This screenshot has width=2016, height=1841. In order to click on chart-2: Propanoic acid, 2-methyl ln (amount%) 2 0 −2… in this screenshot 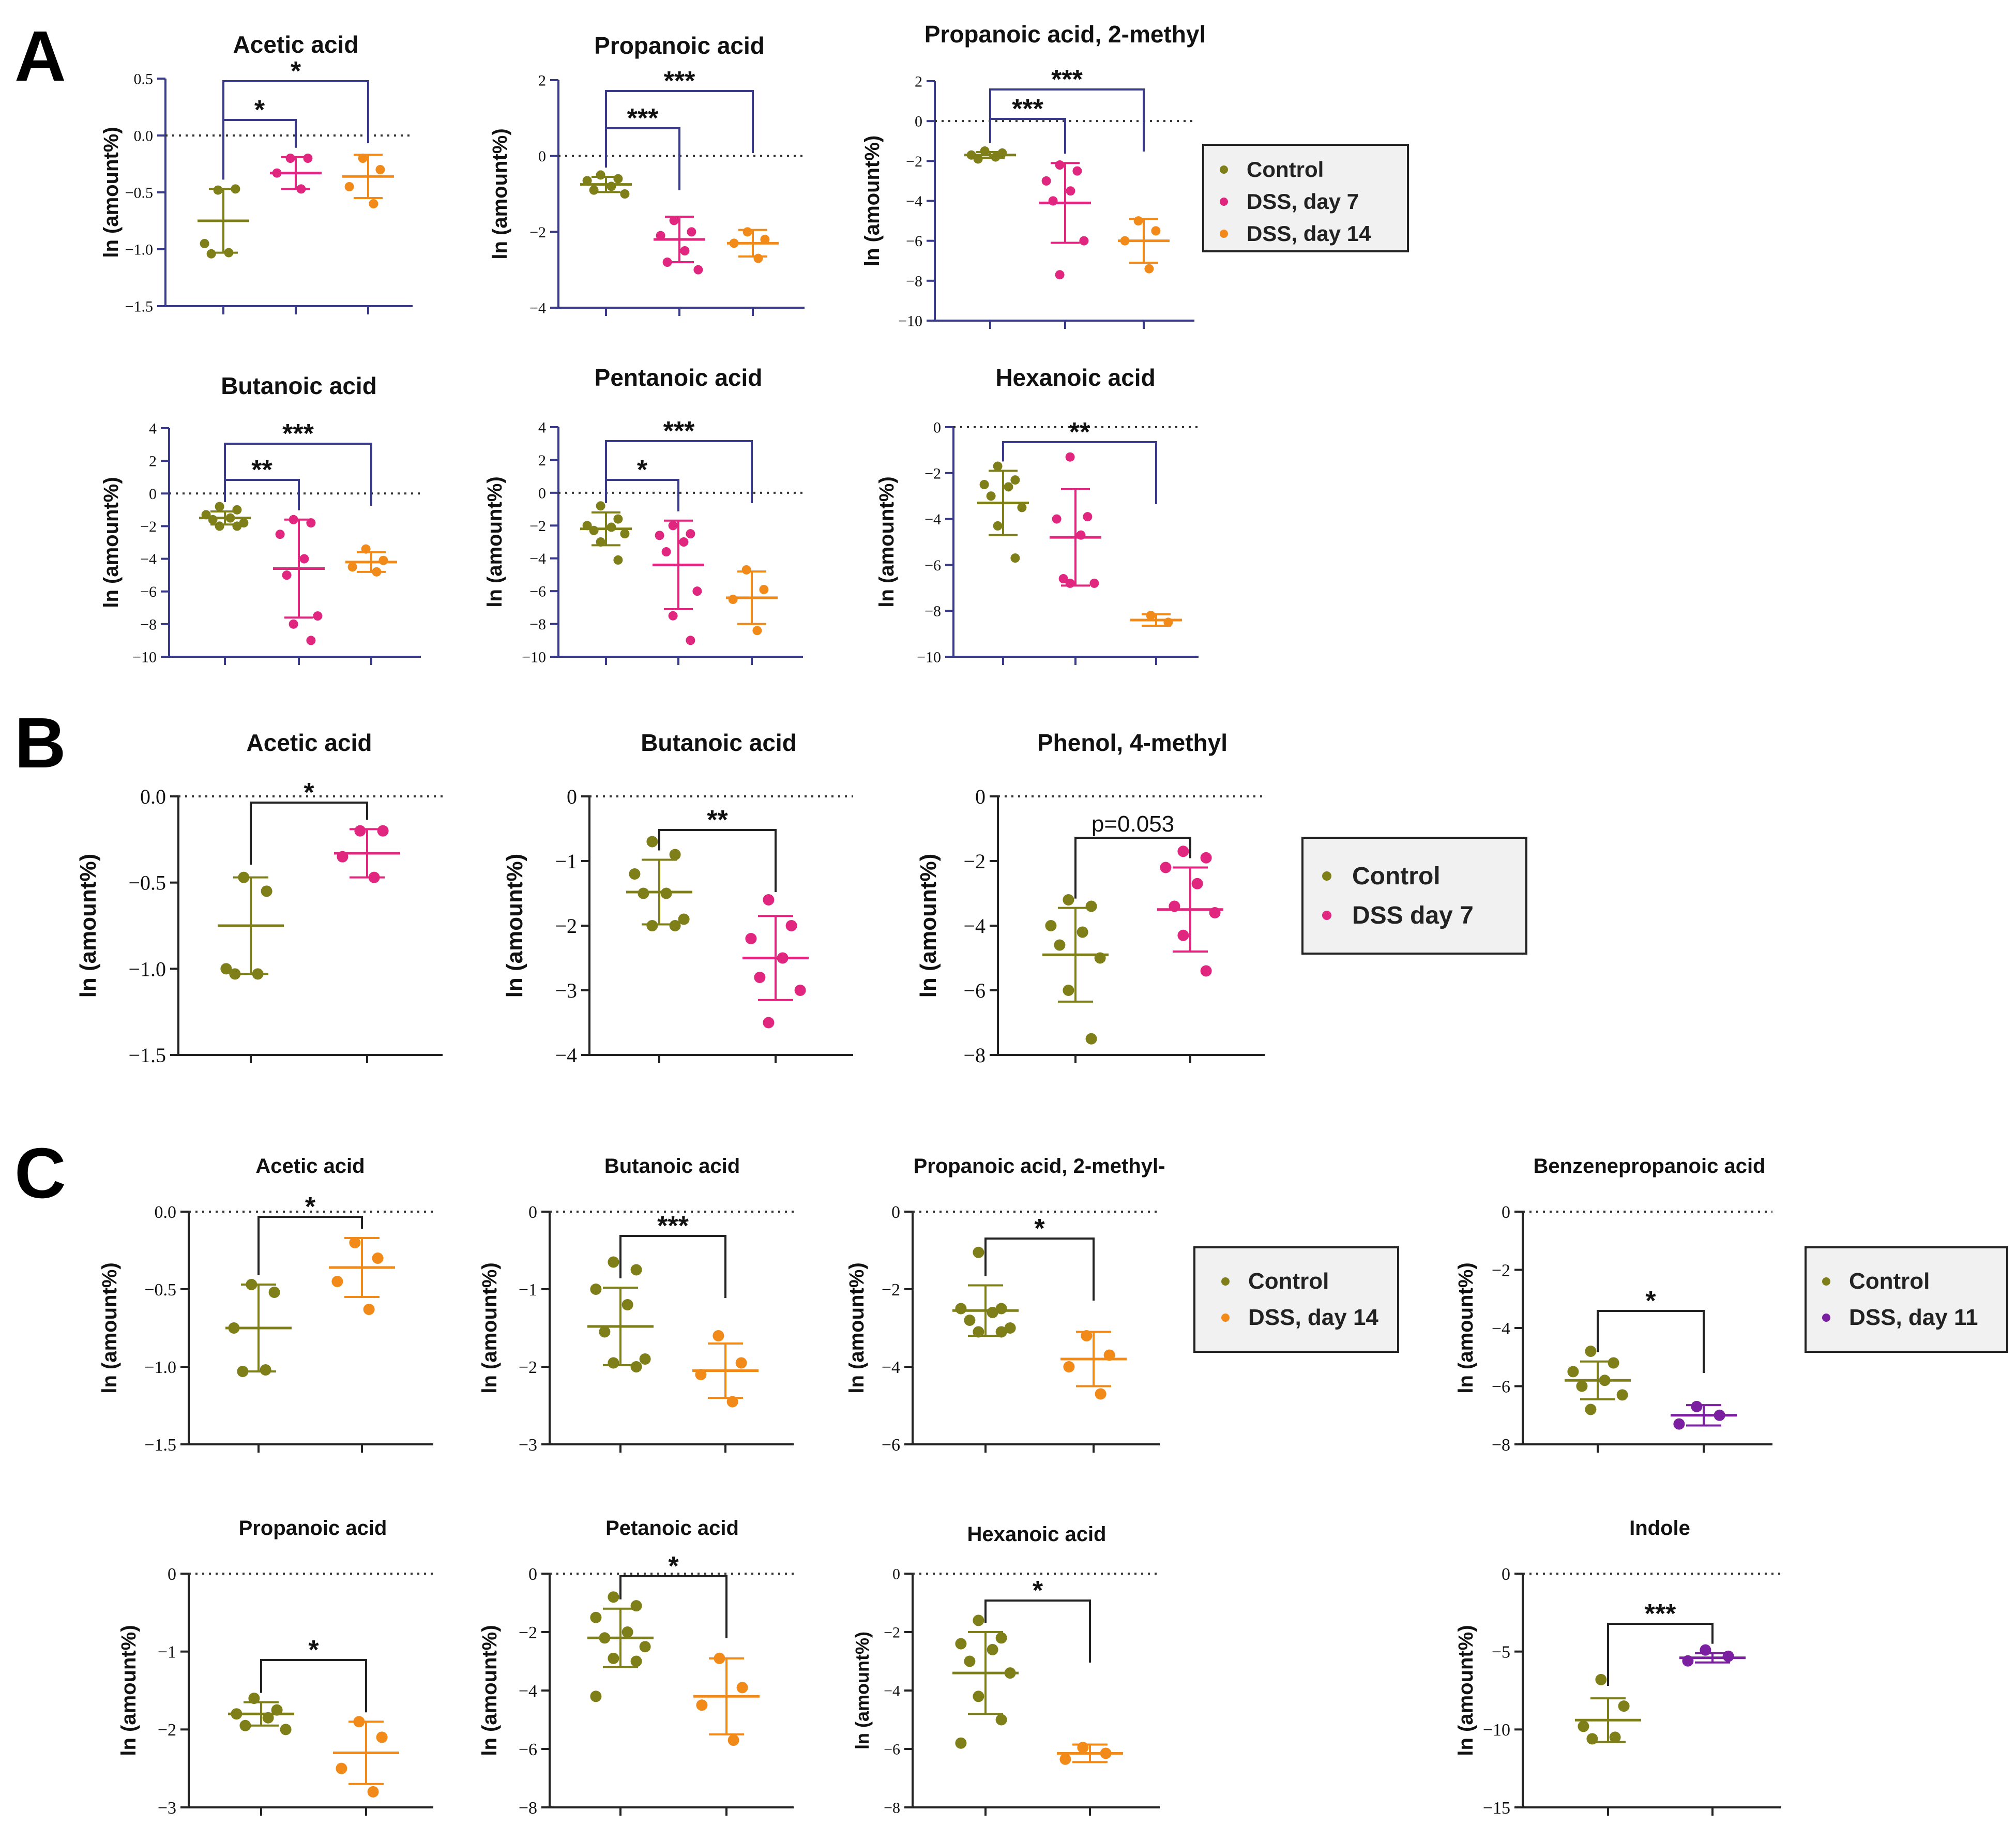, I will do `click(1033, 176)`.